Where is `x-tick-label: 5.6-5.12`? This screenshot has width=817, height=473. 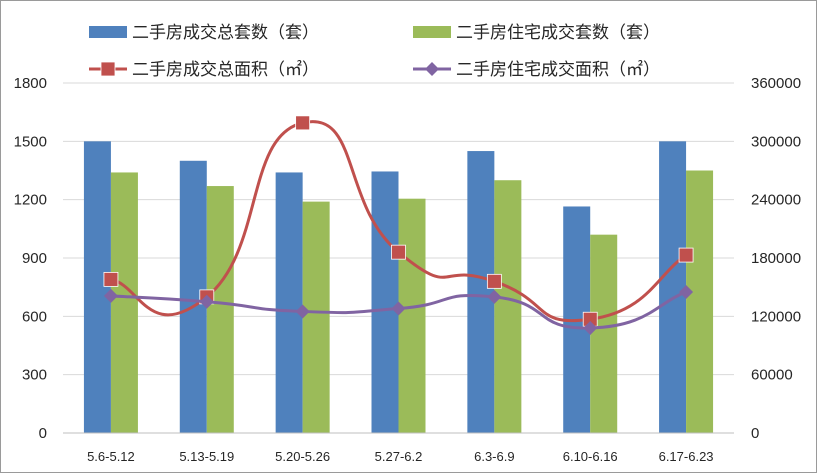 x-tick-label: 5.6-5.12 is located at coordinates (111, 456).